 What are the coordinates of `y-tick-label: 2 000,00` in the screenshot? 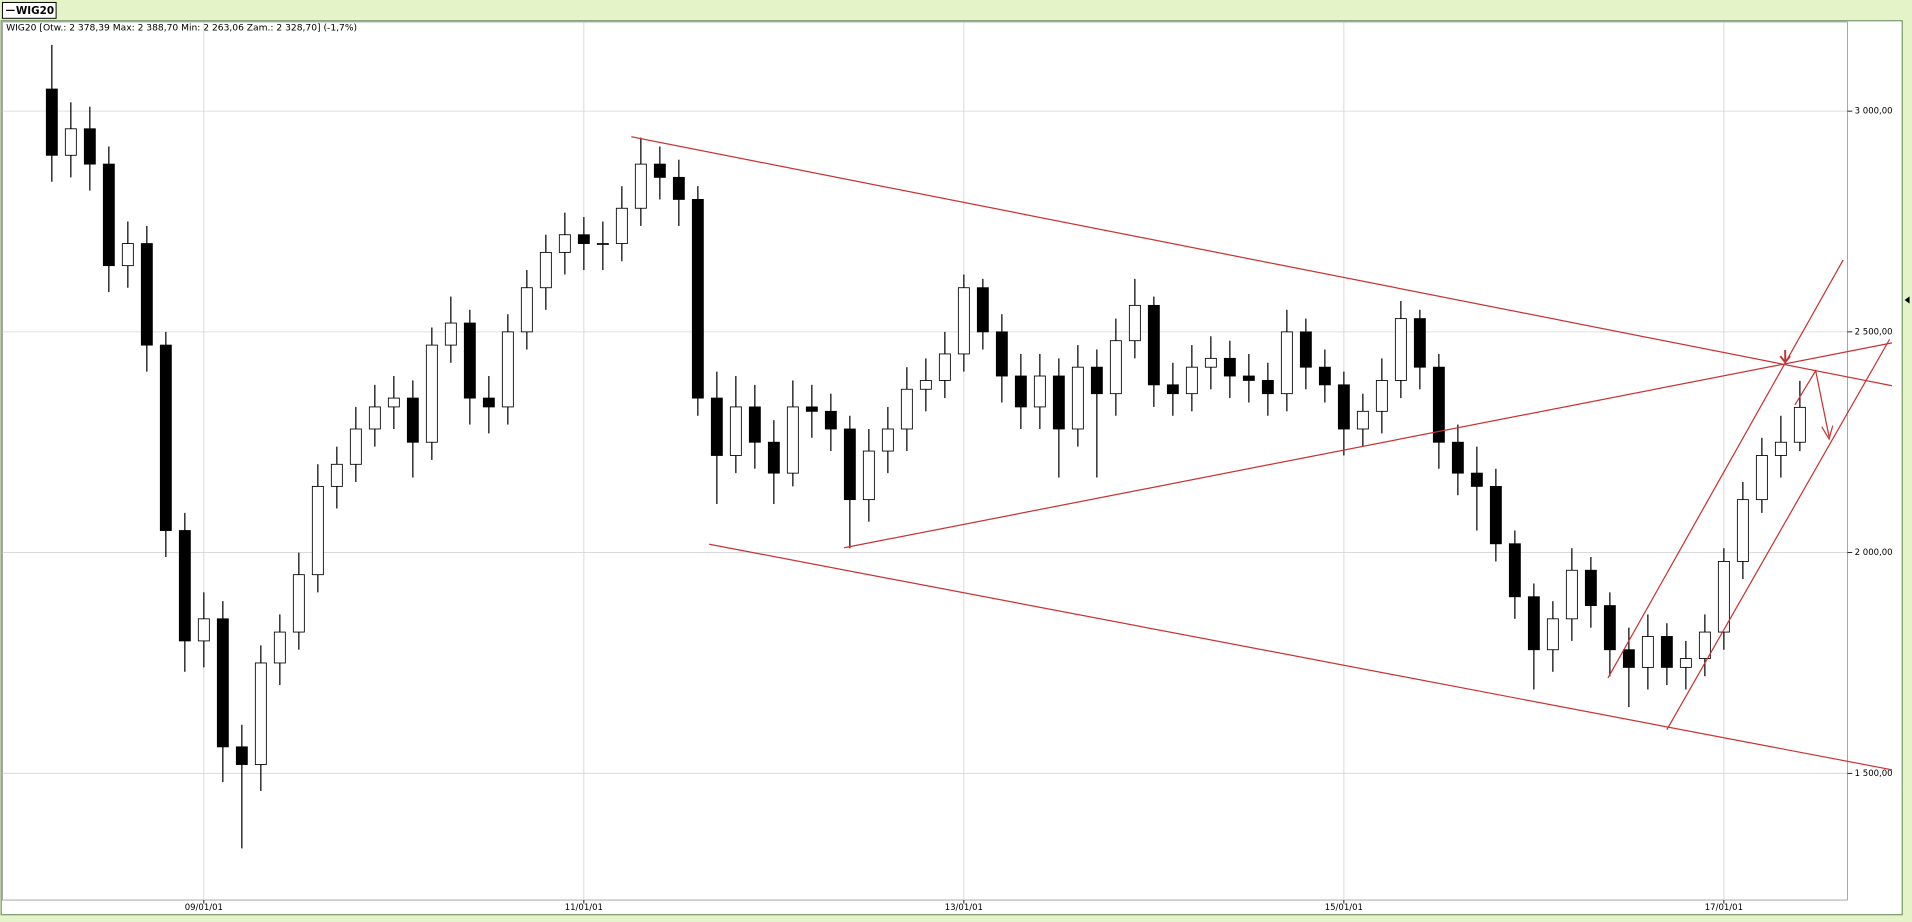 It's located at (1874, 553).